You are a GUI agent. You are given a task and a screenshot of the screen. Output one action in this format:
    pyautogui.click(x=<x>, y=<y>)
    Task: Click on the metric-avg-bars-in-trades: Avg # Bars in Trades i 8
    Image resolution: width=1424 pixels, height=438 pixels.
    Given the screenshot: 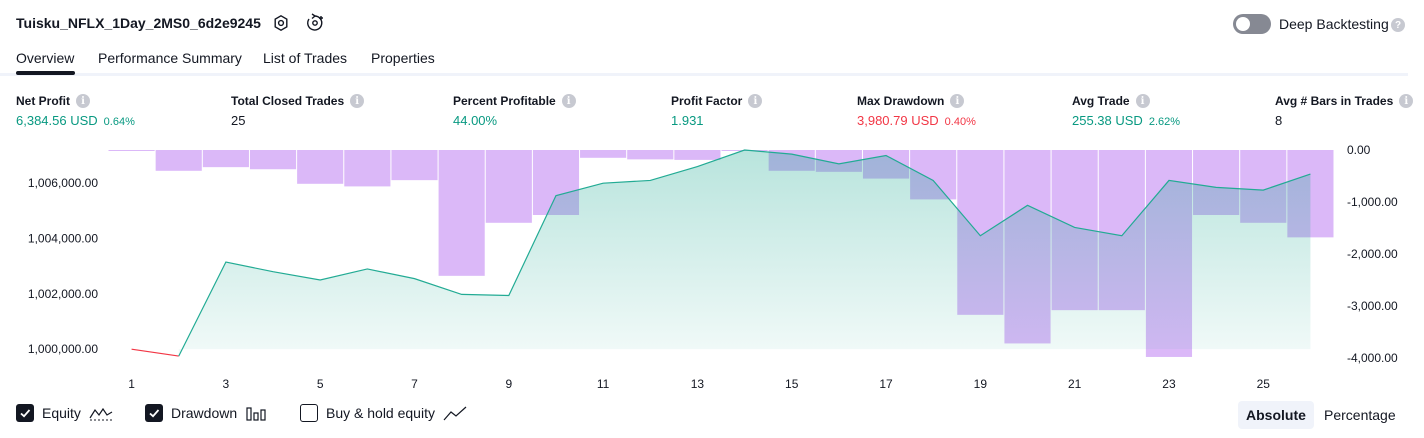 What is the action you would take?
    pyautogui.click(x=1344, y=111)
    